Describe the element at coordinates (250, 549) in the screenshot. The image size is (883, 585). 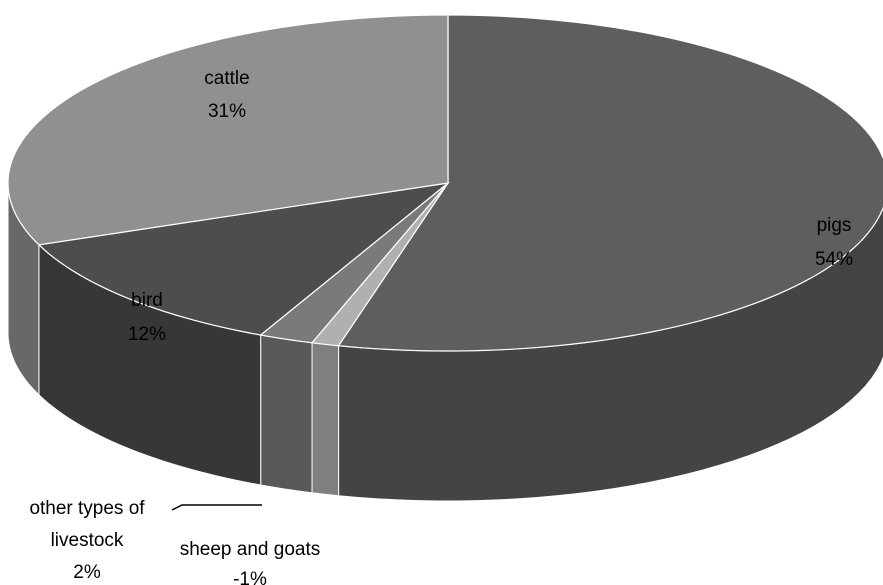
I see `slice-label-sheep-name: sheep and goats` at that location.